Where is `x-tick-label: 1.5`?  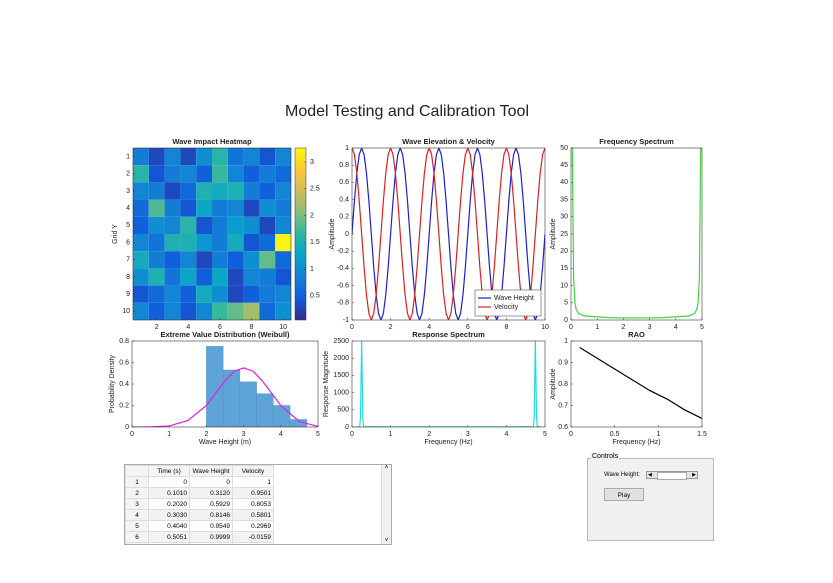 x-tick-label: 1.5 is located at coordinates (702, 434).